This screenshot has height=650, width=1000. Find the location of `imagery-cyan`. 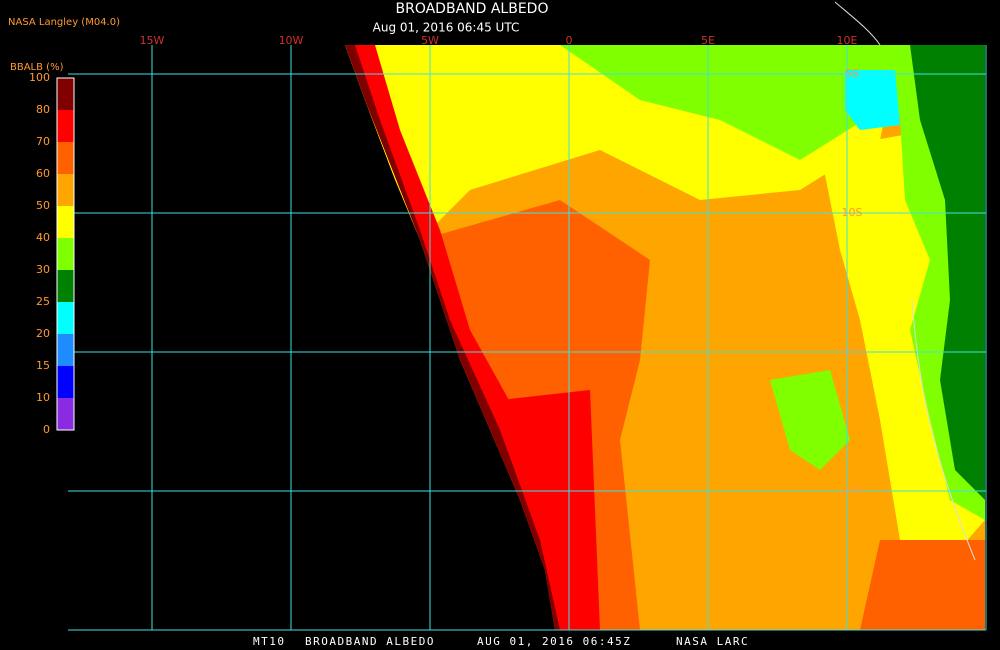

imagery-cyan is located at coordinates (872, 100).